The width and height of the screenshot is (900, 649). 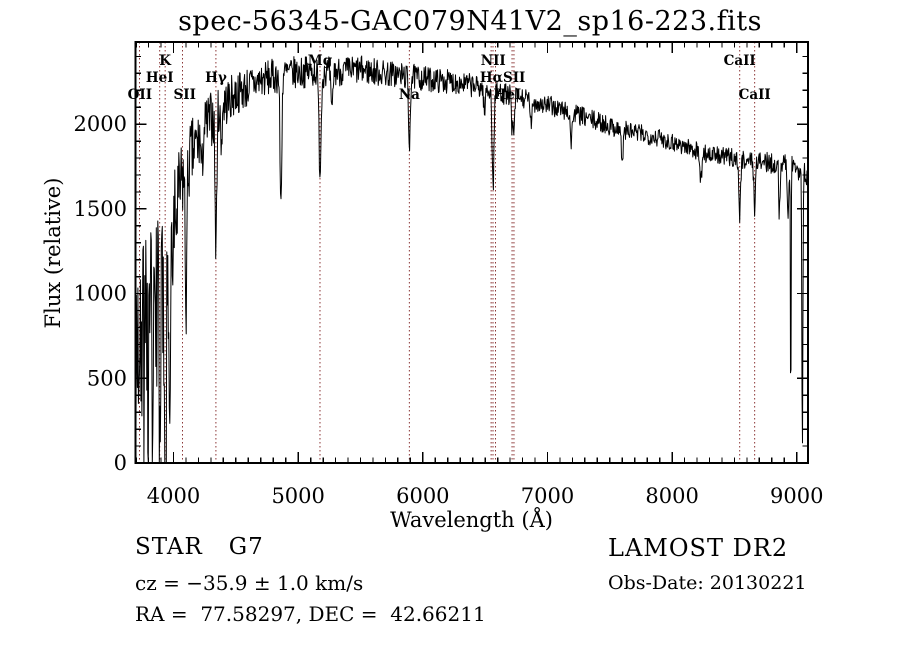 I want to click on object-subclass: G7, so click(x=246, y=547).